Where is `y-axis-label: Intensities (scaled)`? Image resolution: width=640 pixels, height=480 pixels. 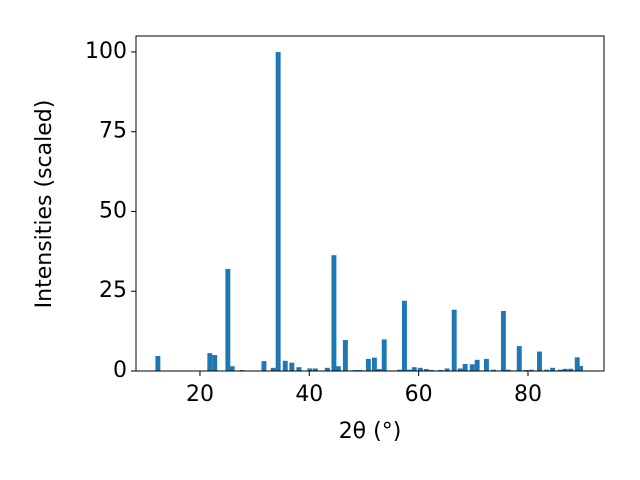 y-axis-label: Intensities (scaled) is located at coordinates (44, 204).